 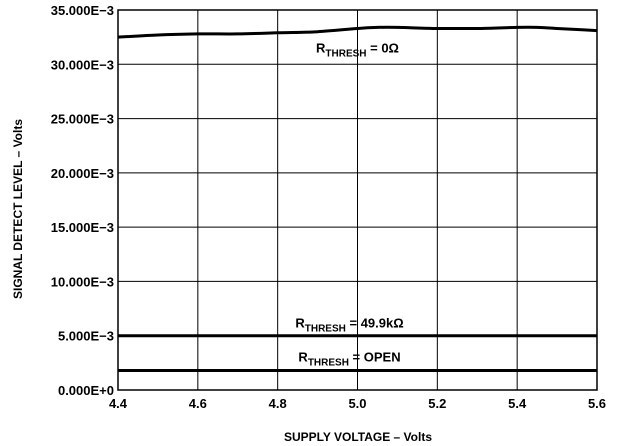 I want to click on y-axis-title: SIGNAL DETECT LEVEL – Volts, so click(x=18, y=209).